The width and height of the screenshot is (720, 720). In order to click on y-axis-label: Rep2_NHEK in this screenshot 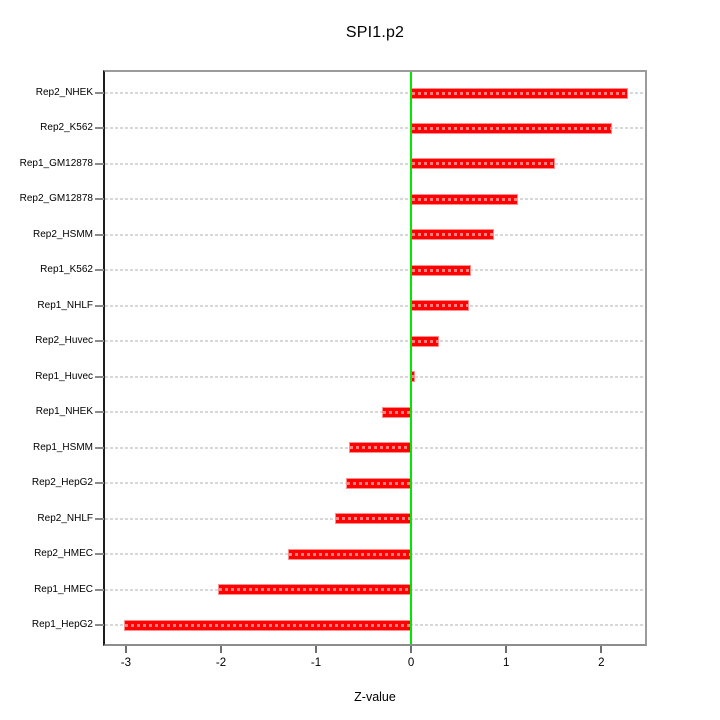, I will do `click(64, 92)`.